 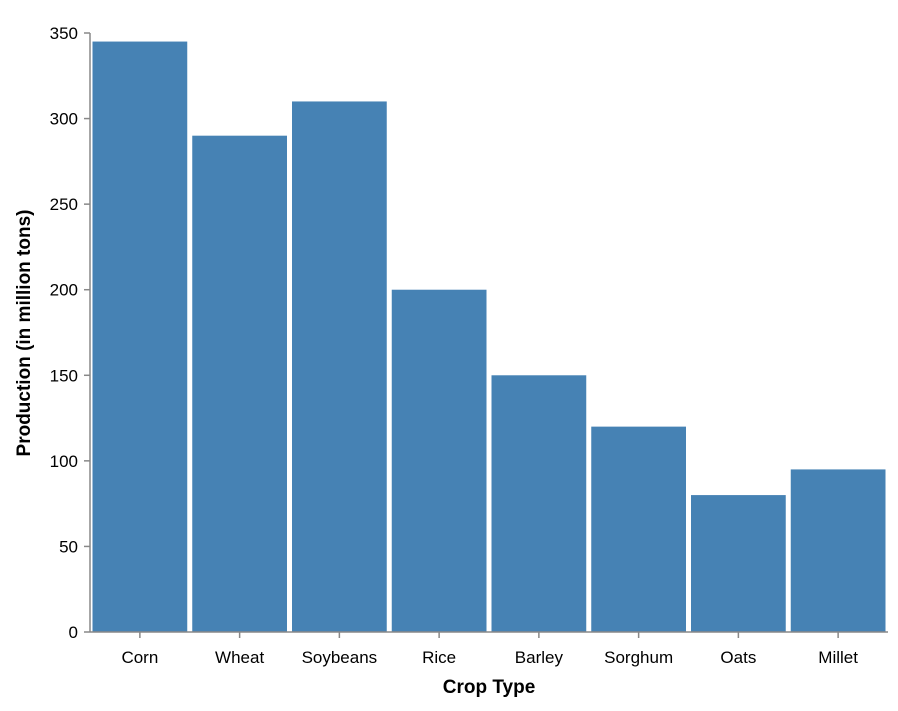 What do you see at coordinates (738, 657) in the screenshot?
I see `x-tick-label: Oats` at bounding box center [738, 657].